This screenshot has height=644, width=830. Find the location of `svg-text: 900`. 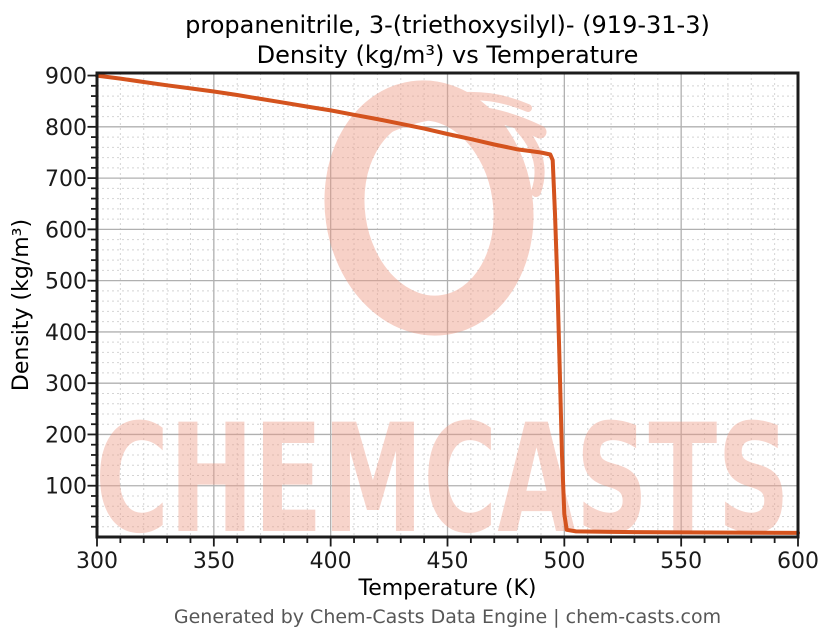

svg-text: 900 is located at coordinates (66, 77).